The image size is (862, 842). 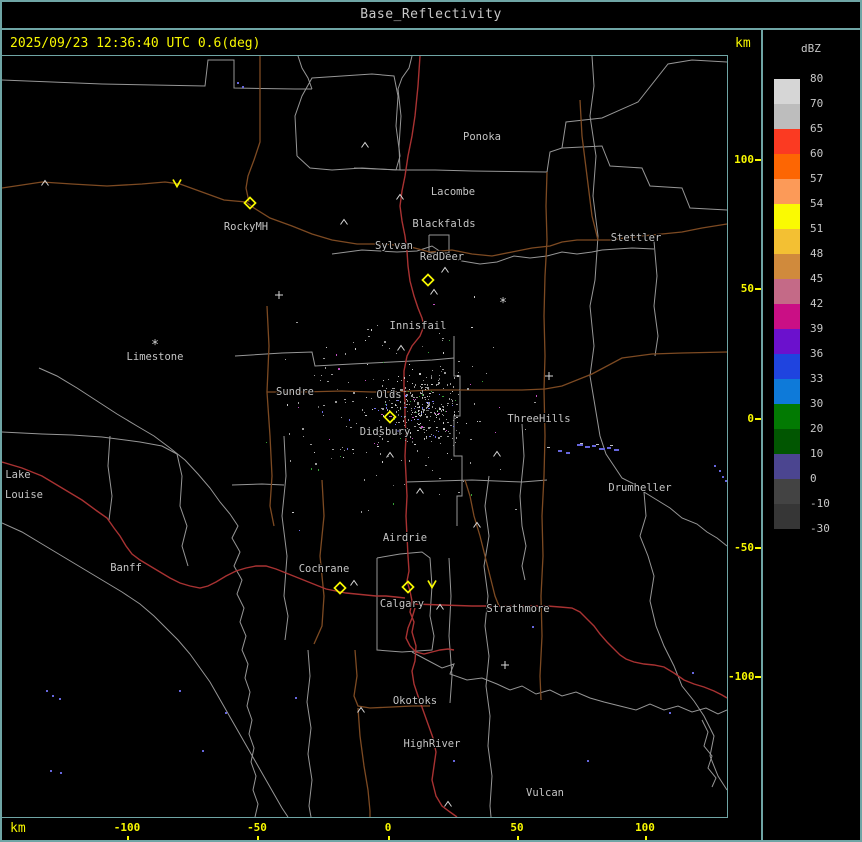 What do you see at coordinates (517, 609) in the screenshot?
I see `city-label-strathmore: Strathmore` at bounding box center [517, 609].